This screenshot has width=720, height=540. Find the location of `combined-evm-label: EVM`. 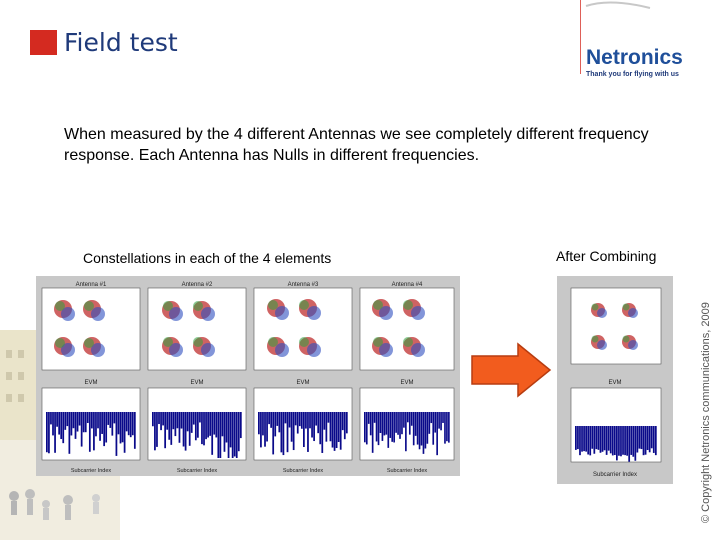

combined-evm-label: EVM is located at coordinates (614, 383).